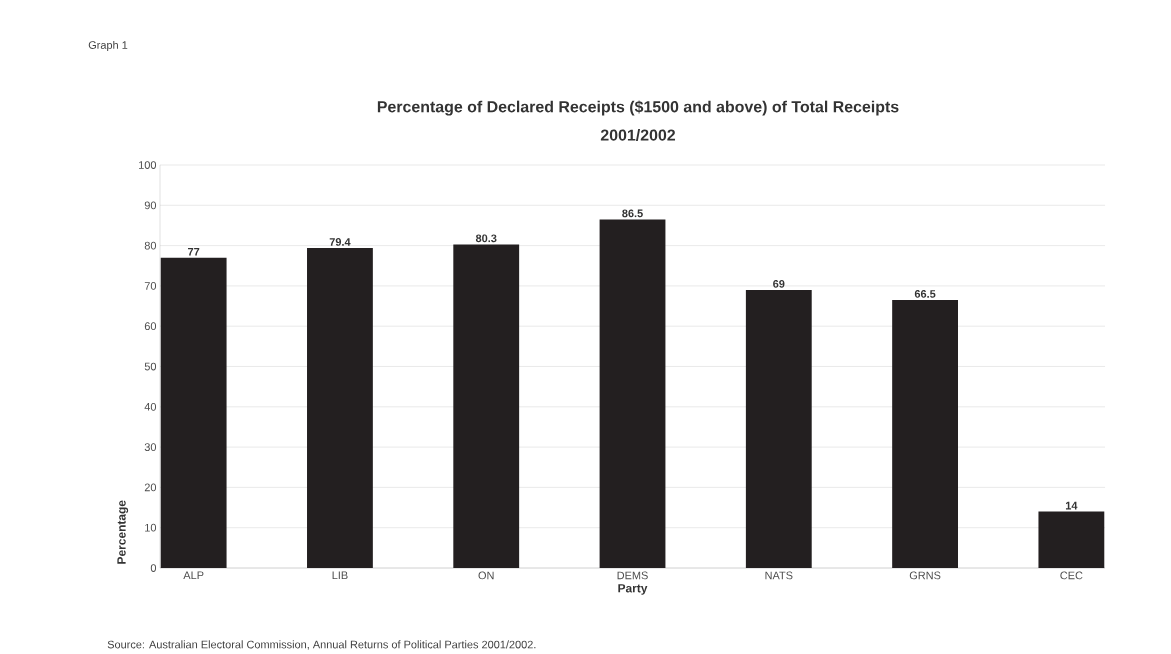  Describe the element at coordinates (925, 294) in the screenshot. I see `data-label: 66.5` at that location.